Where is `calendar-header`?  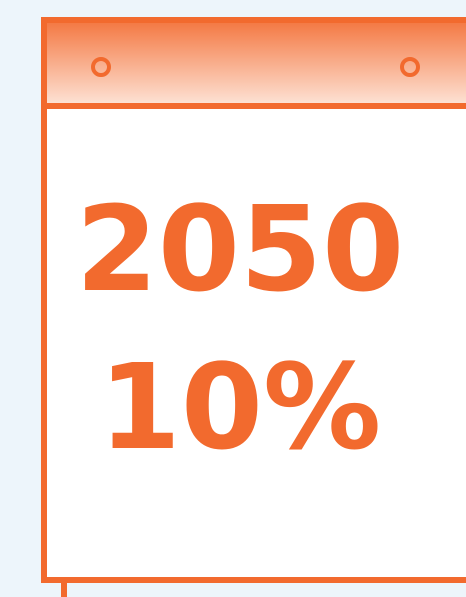
calendar-header is located at coordinates (256, 64).